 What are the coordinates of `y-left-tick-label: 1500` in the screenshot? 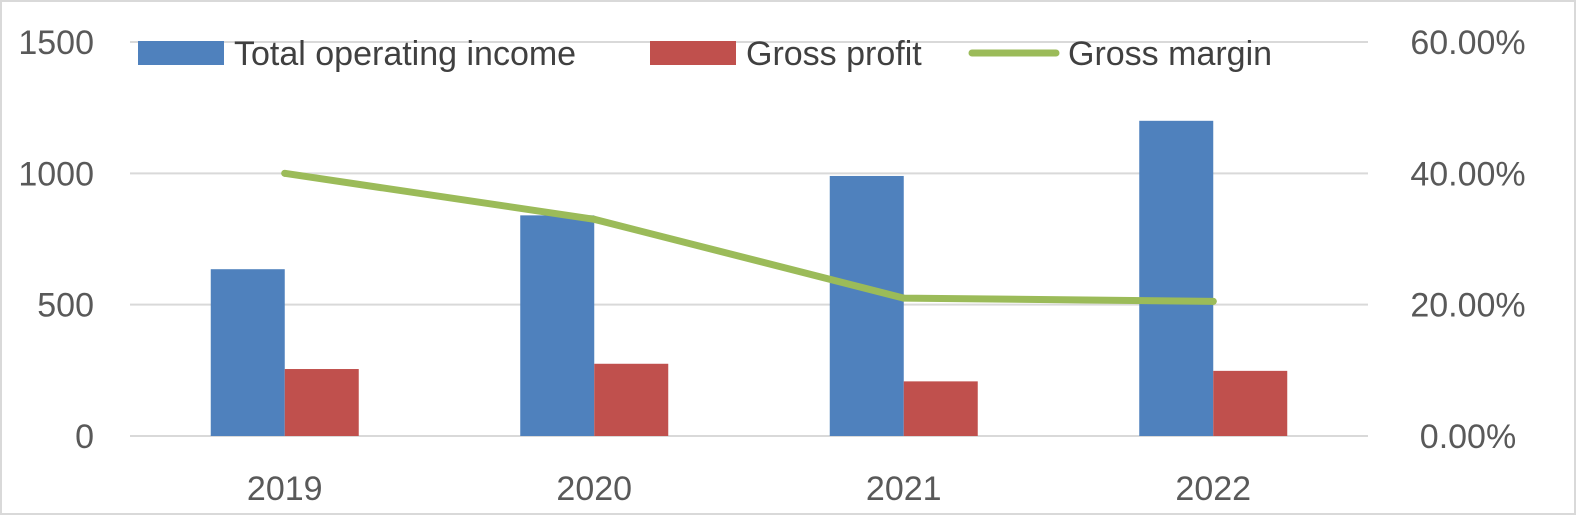 It's located at (56, 43).